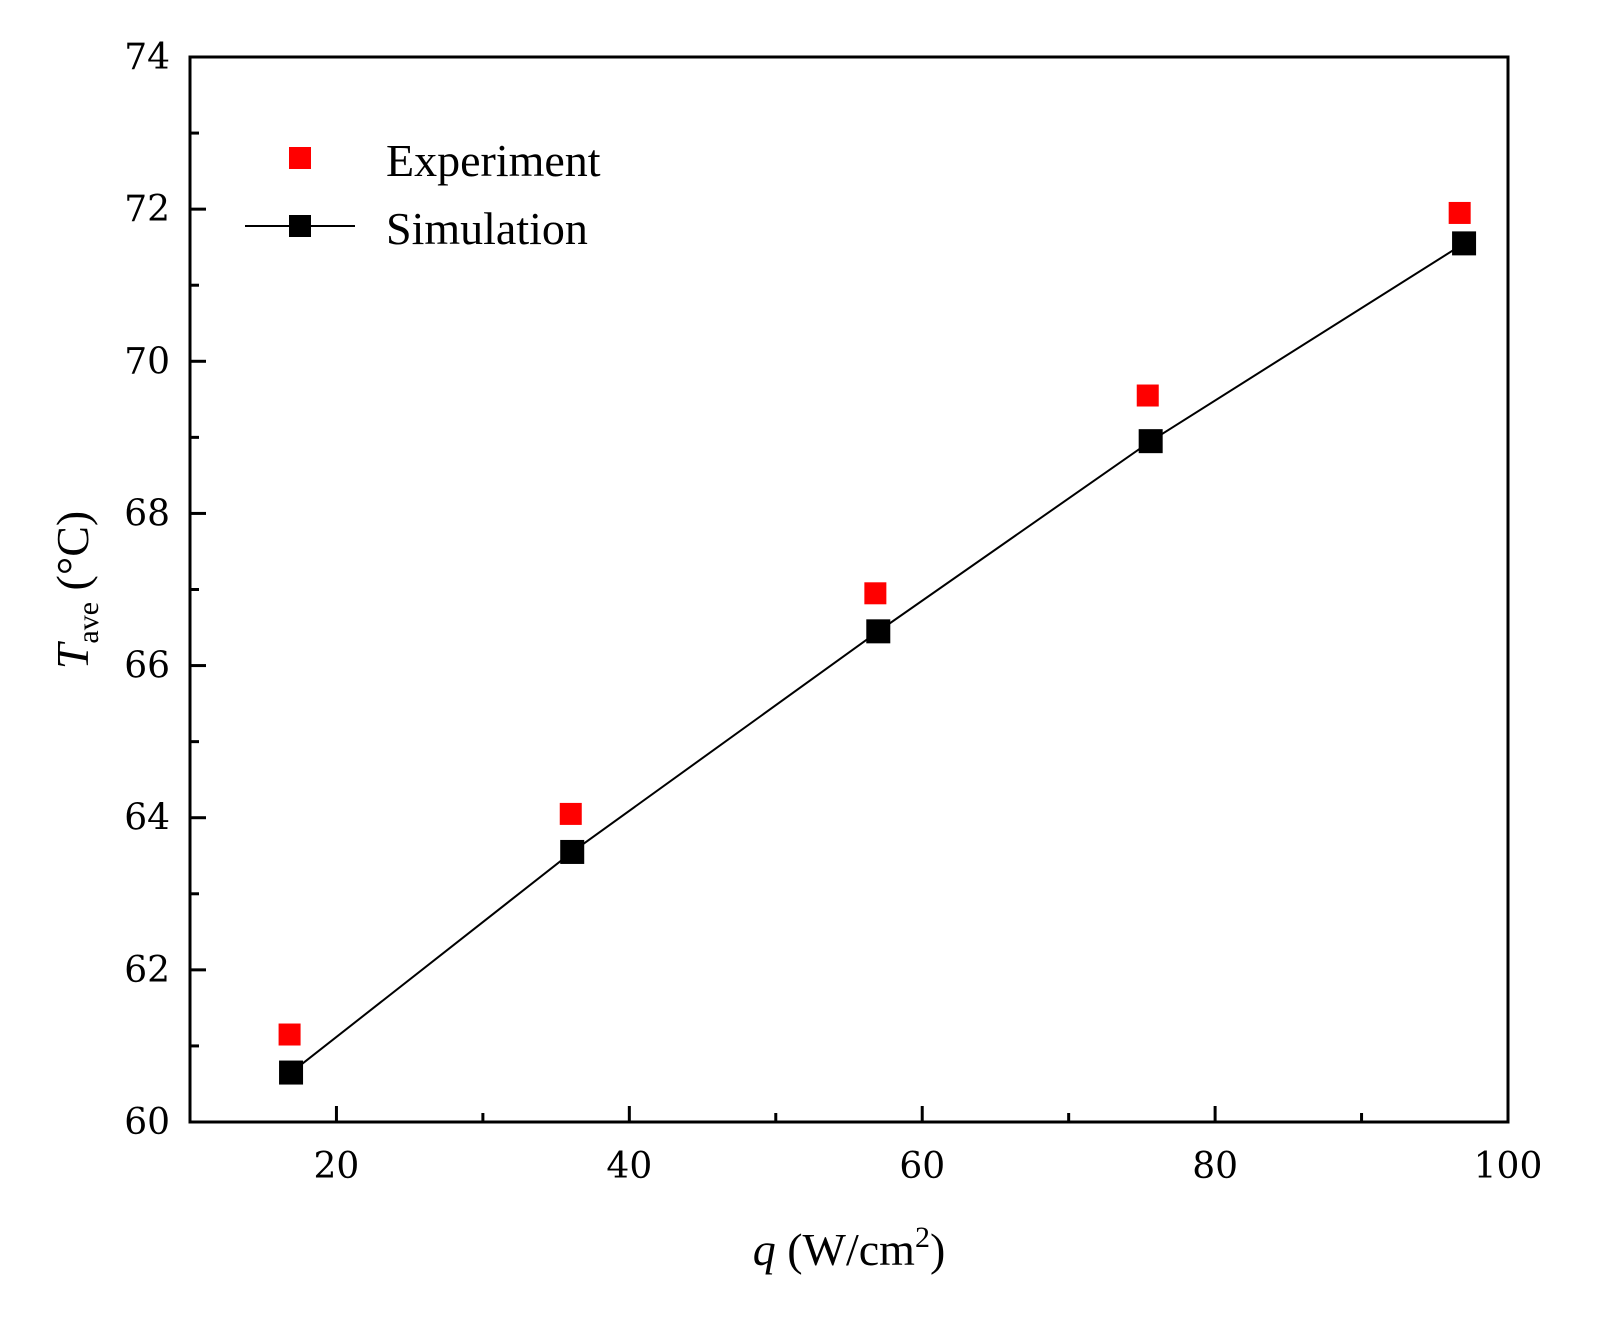  Describe the element at coordinates (922, 1166) in the screenshot. I see `x-tick-label: 60` at that location.